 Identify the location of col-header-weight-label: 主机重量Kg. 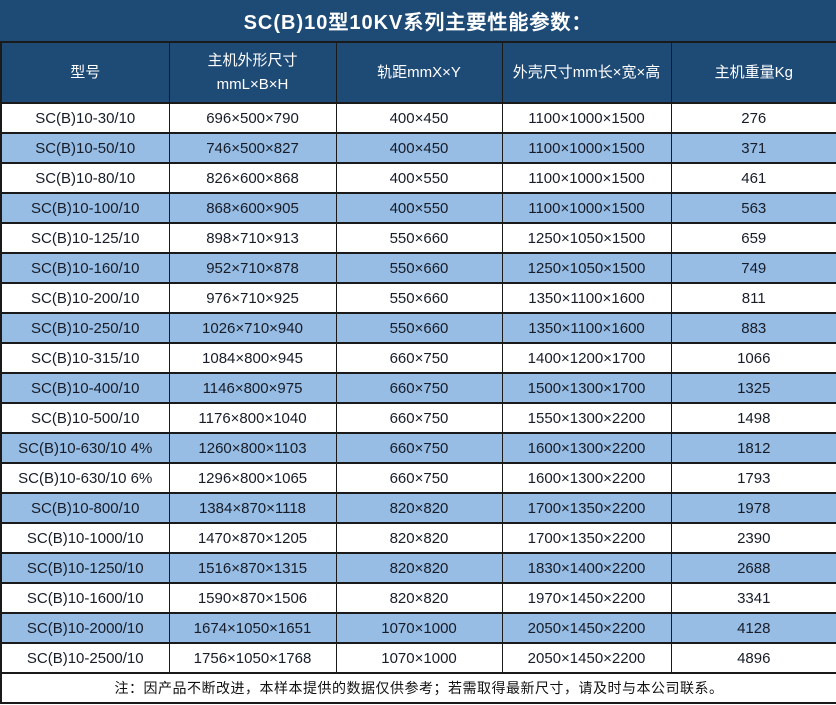
(753, 72).